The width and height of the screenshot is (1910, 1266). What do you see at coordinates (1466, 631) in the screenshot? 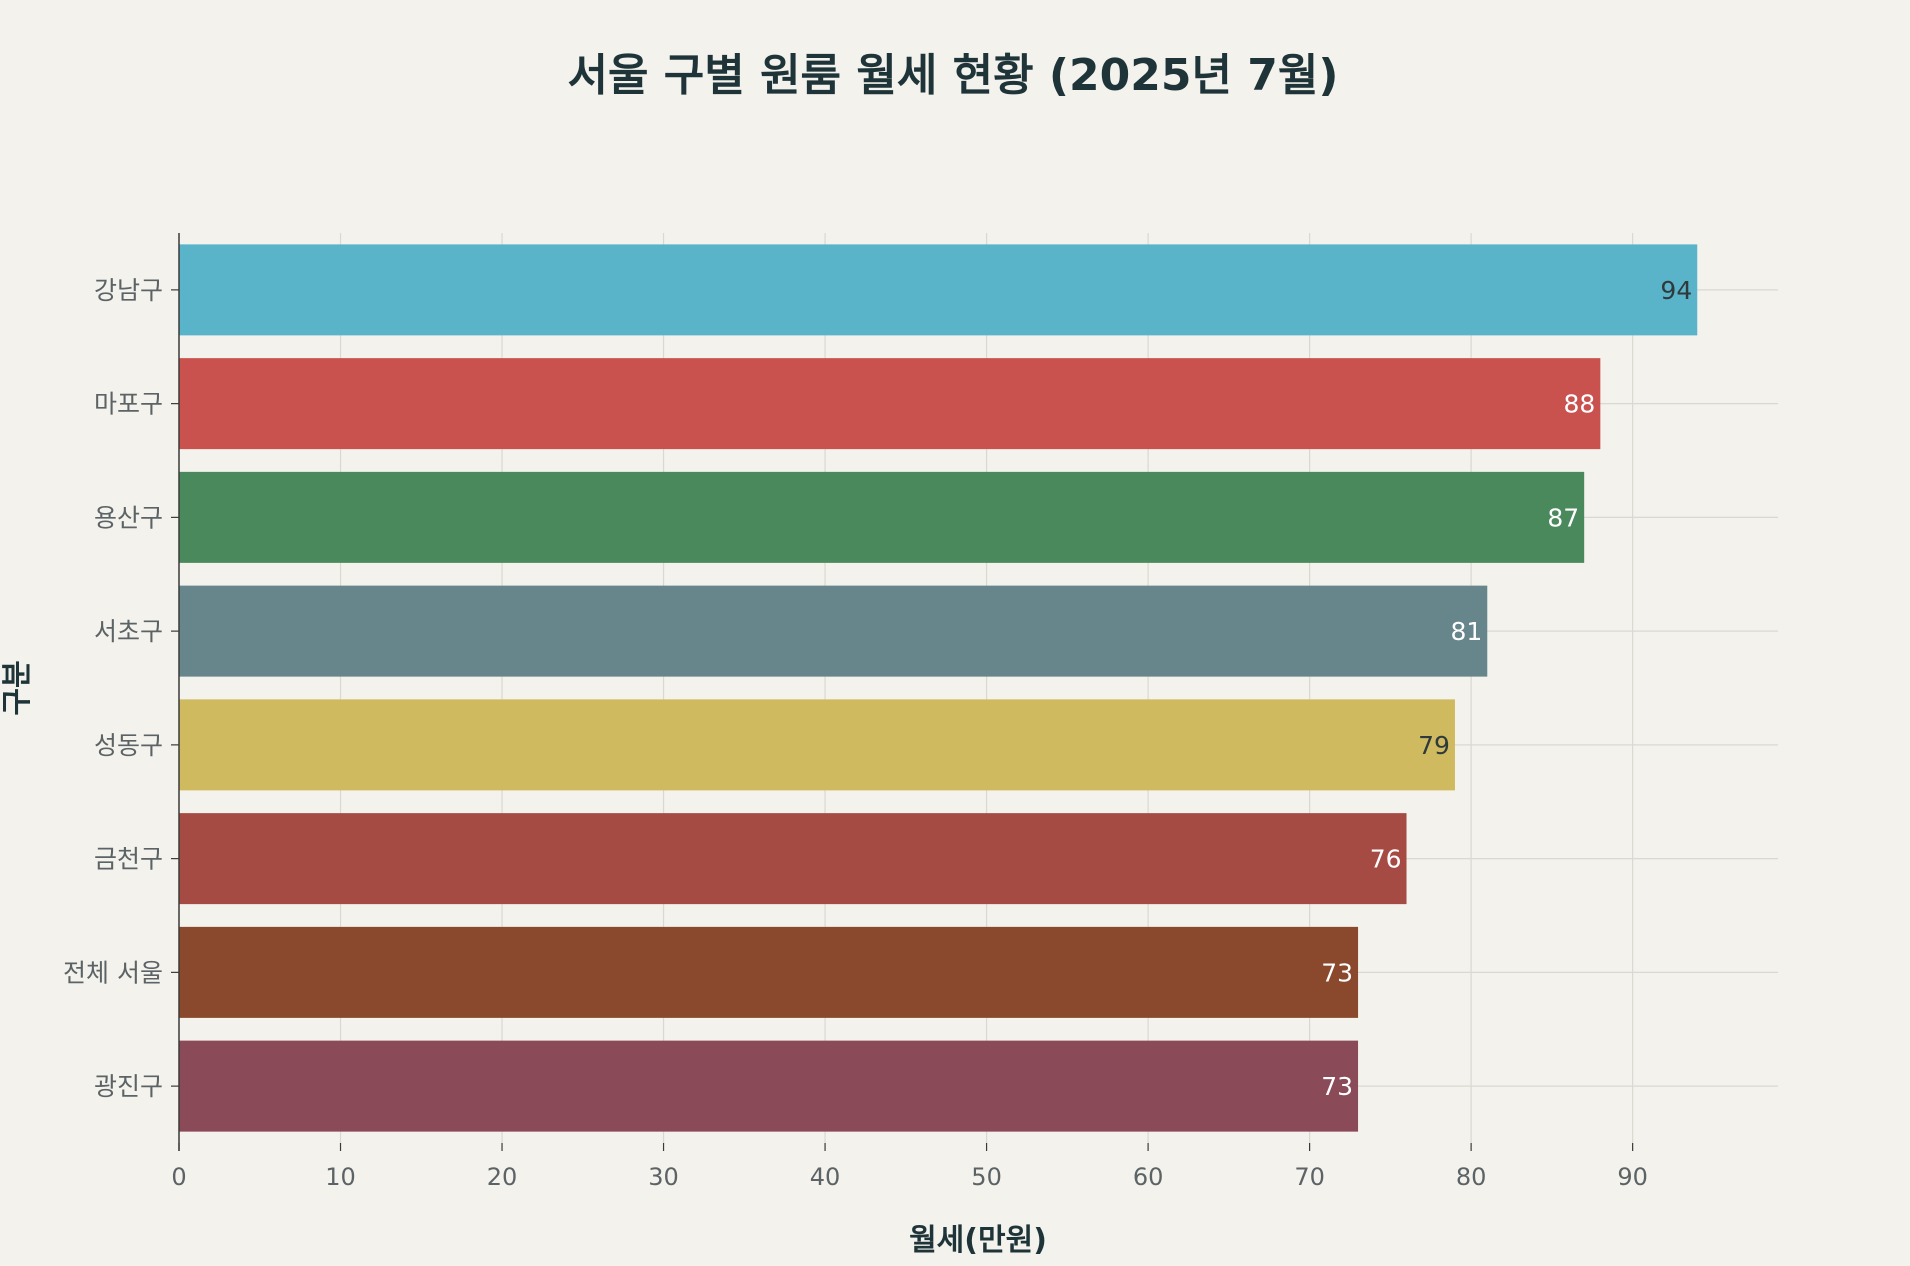
I see `bar-value-label: 81` at bounding box center [1466, 631].